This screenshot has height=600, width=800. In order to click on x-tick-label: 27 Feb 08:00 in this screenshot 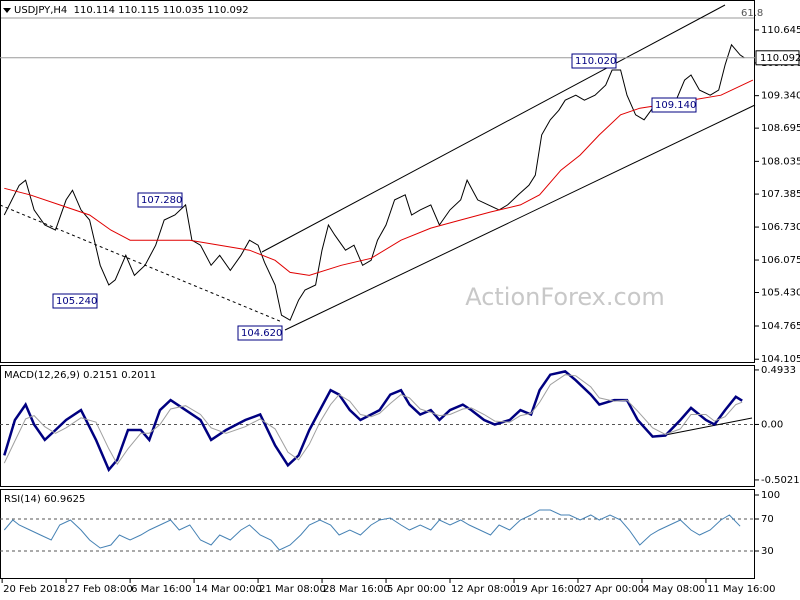, I will do `click(100, 589)`.